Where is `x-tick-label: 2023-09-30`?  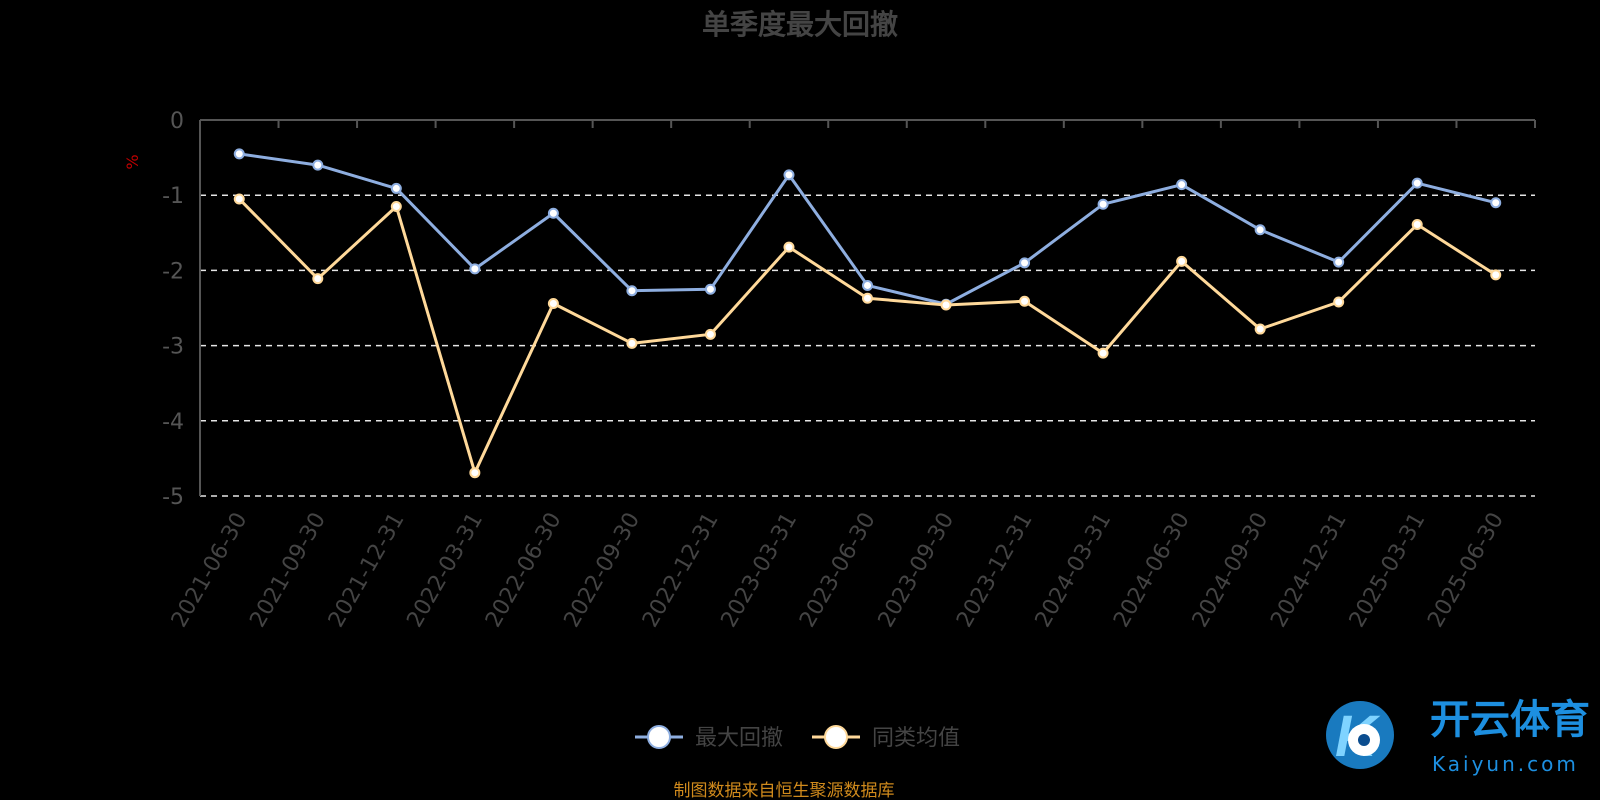 x-tick-label: 2023-09-30 is located at coordinates (917, 570).